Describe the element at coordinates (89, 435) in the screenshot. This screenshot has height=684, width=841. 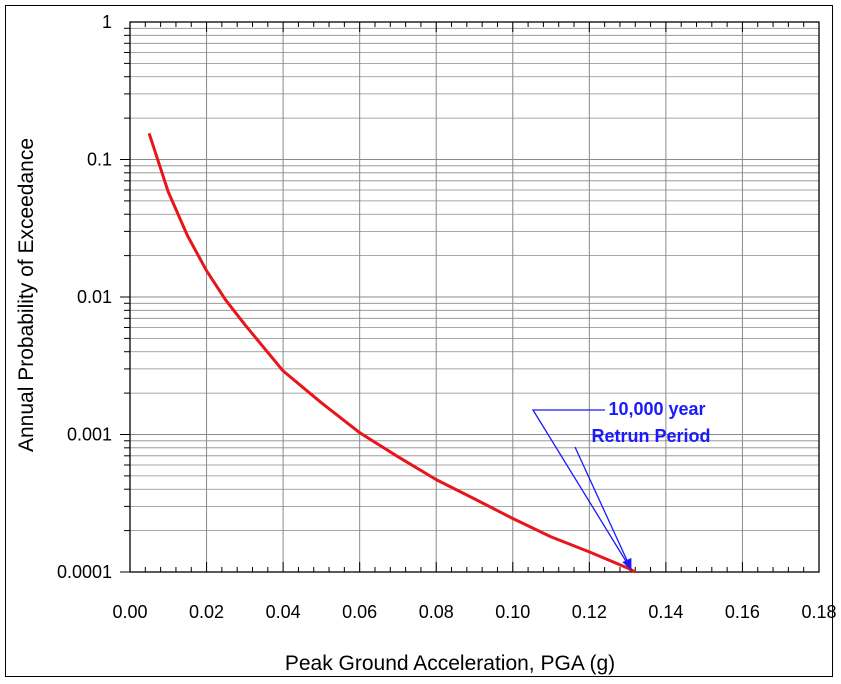
I see `y-tick-label: 0.001` at that location.